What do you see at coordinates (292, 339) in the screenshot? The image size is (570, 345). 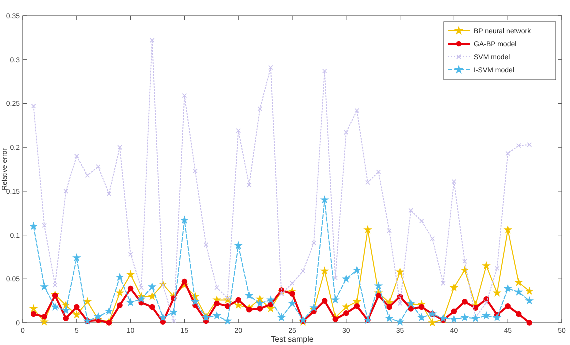 I see `x-axis-title: Test sample` at bounding box center [292, 339].